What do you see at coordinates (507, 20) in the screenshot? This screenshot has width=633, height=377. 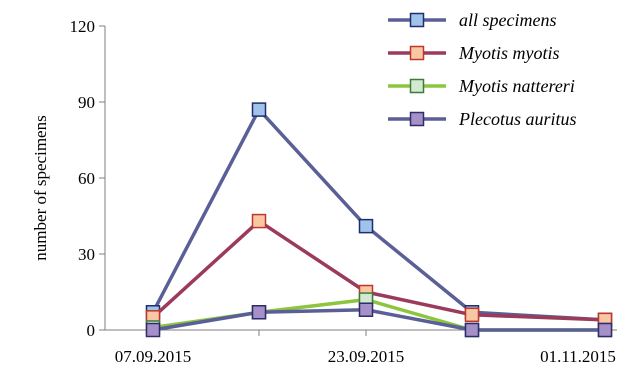 I see `legend-label: all specimens` at bounding box center [507, 20].